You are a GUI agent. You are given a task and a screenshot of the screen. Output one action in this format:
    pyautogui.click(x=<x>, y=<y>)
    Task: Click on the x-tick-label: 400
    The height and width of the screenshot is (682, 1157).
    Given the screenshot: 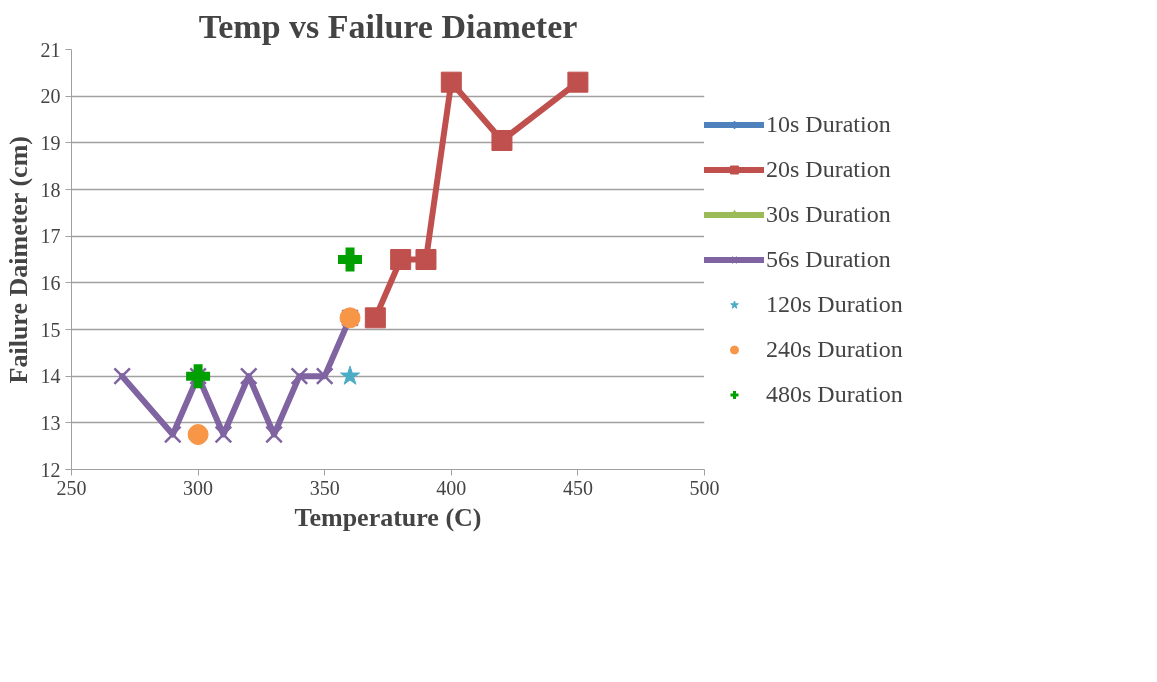 What is the action you would take?
    pyautogui.click(x=451, y=487)
    